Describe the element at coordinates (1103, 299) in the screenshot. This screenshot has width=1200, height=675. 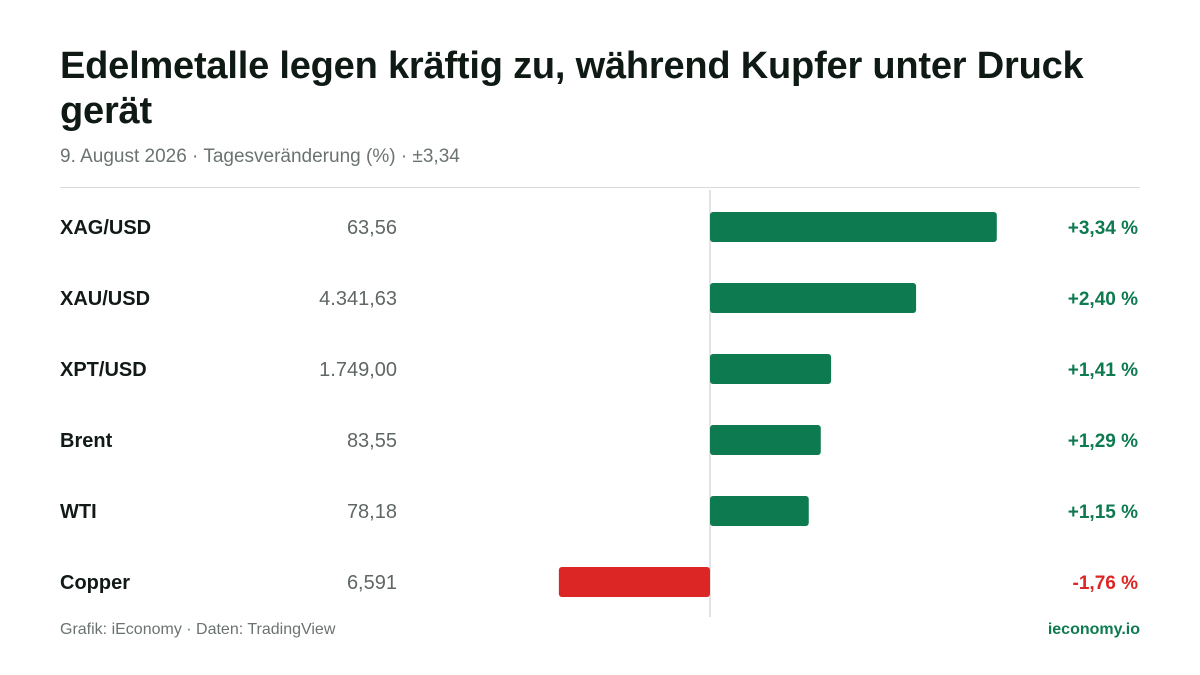
I see `value-label: +2,40 %` at that location.